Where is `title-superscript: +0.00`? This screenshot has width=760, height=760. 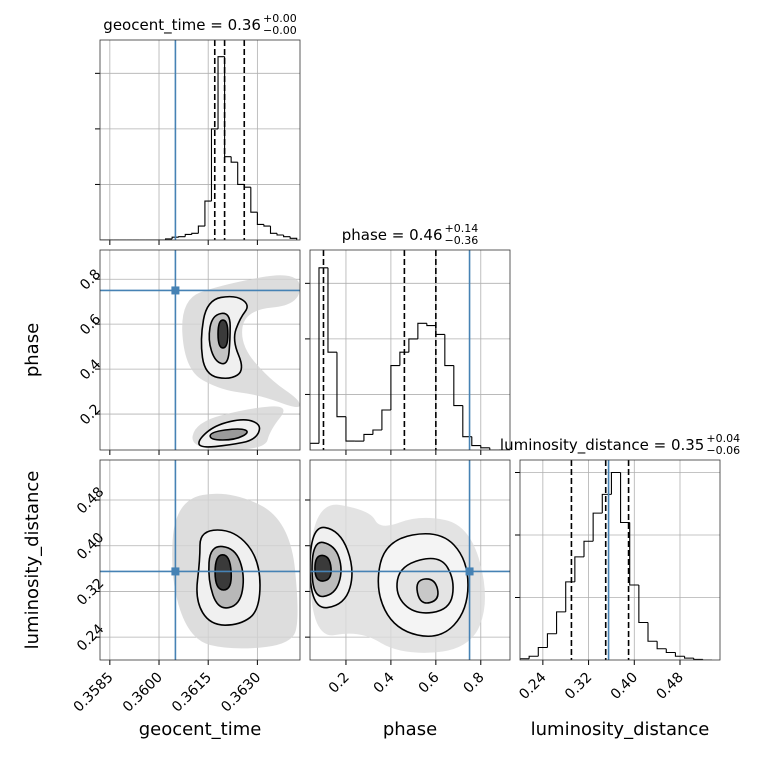 title-superscript: +0.00 is located at coordinates (280, 18).